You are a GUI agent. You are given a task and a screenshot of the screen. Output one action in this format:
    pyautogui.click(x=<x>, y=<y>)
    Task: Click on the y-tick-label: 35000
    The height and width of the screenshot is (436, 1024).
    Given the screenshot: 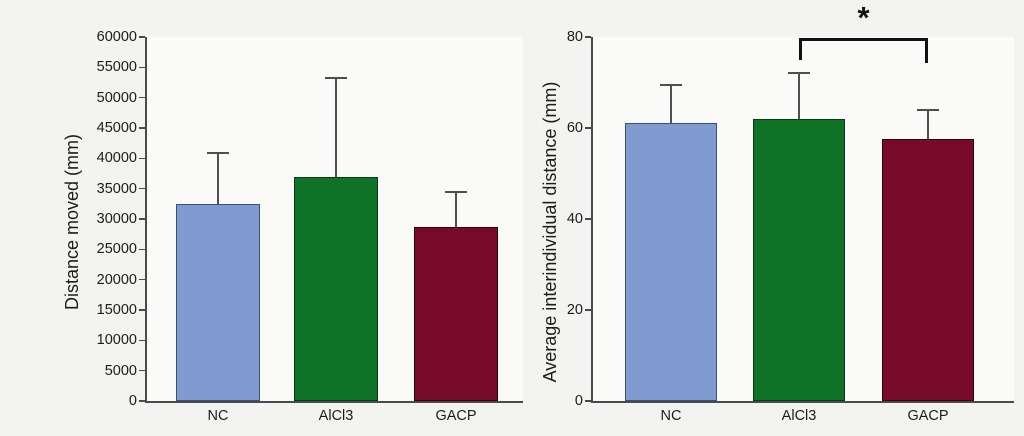 What is the action you would take?
    pyautogui.click(x=116, y=188)
    